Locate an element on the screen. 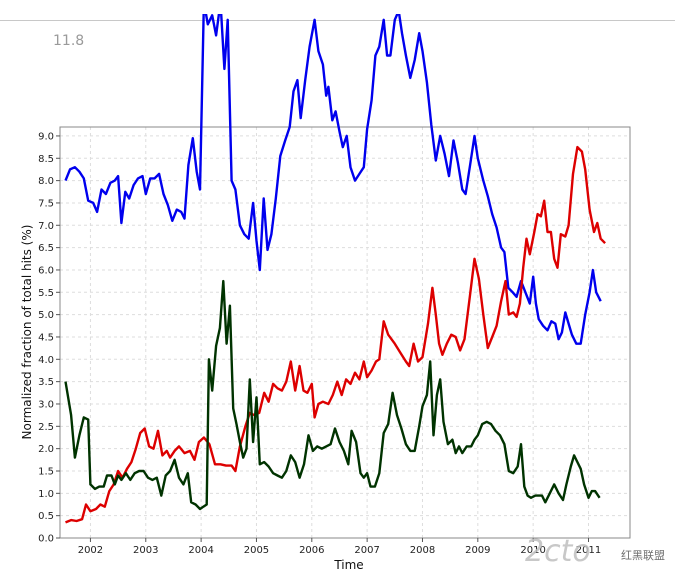  page-number-label: 11.8 is located at coordinates (69, 41).